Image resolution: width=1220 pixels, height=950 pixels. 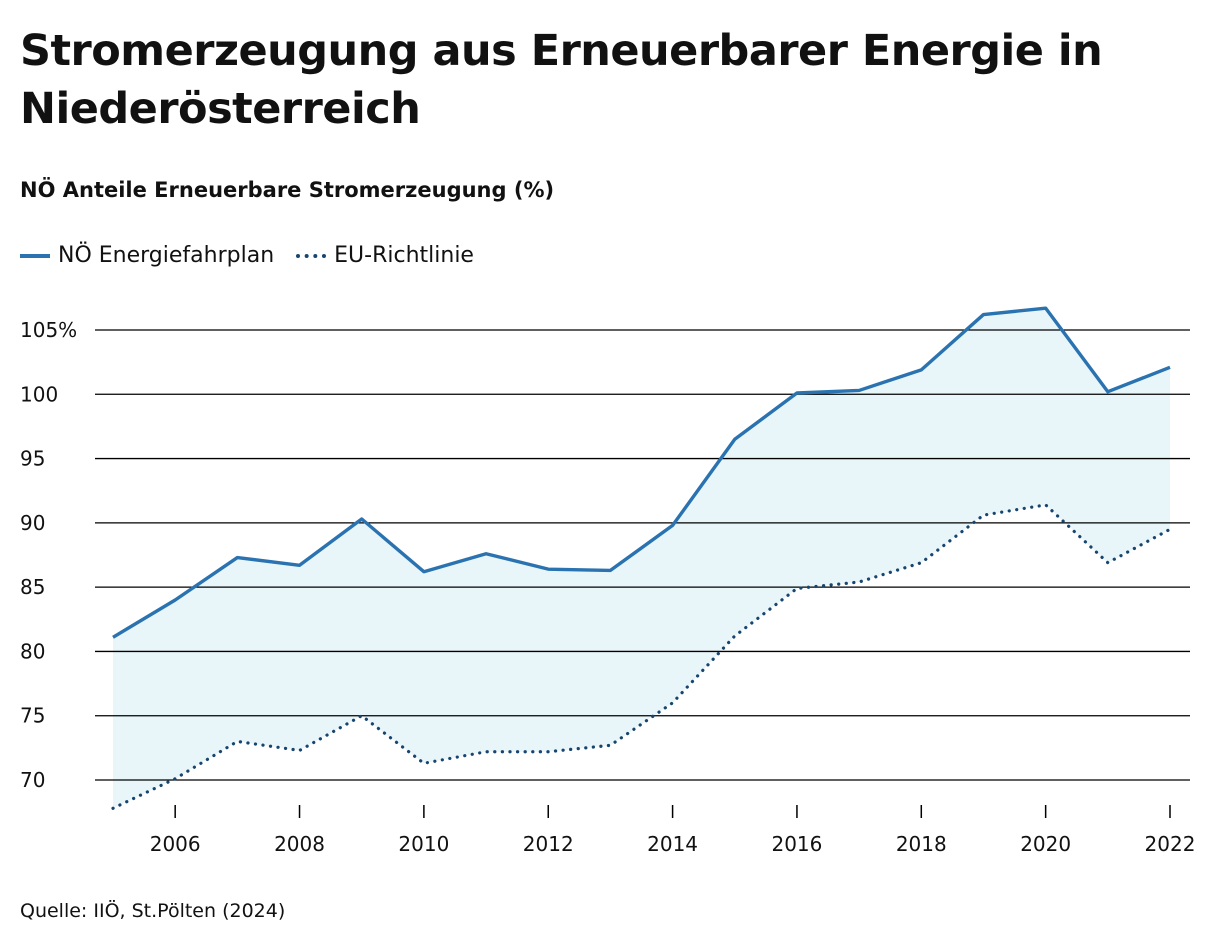 I want to click on x-axis: 2006 2008 2010 2012 2014 2016 2018 2020 2022, so click(x=673, y=830).